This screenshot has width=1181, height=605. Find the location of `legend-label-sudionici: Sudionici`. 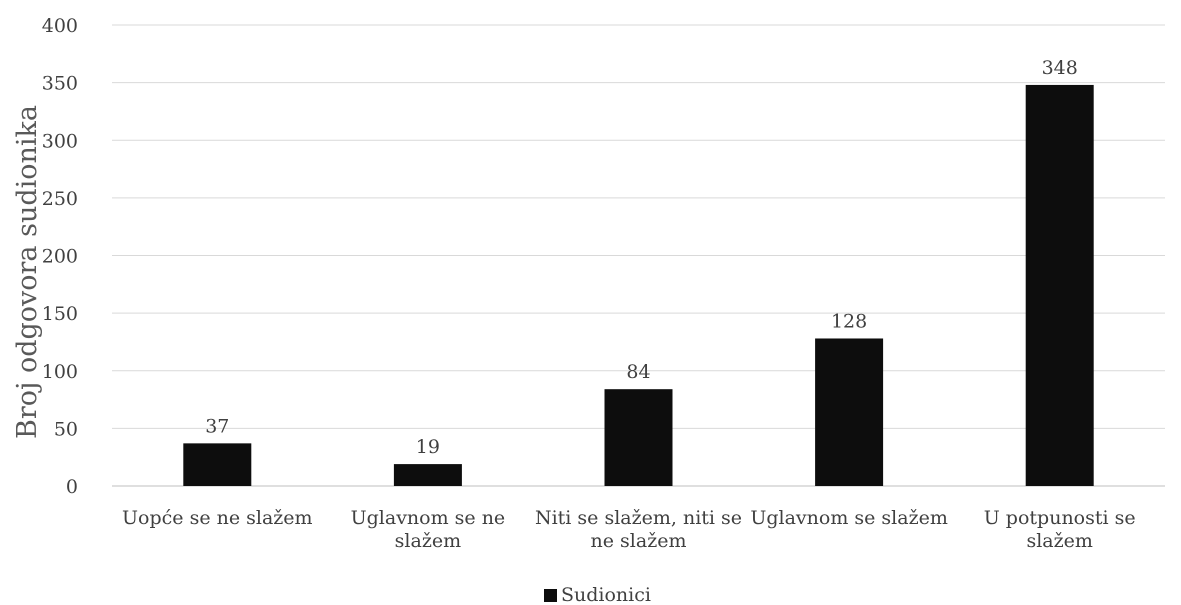

legend-label-sudionici: Sudionici is located at coordinates (606, 594).